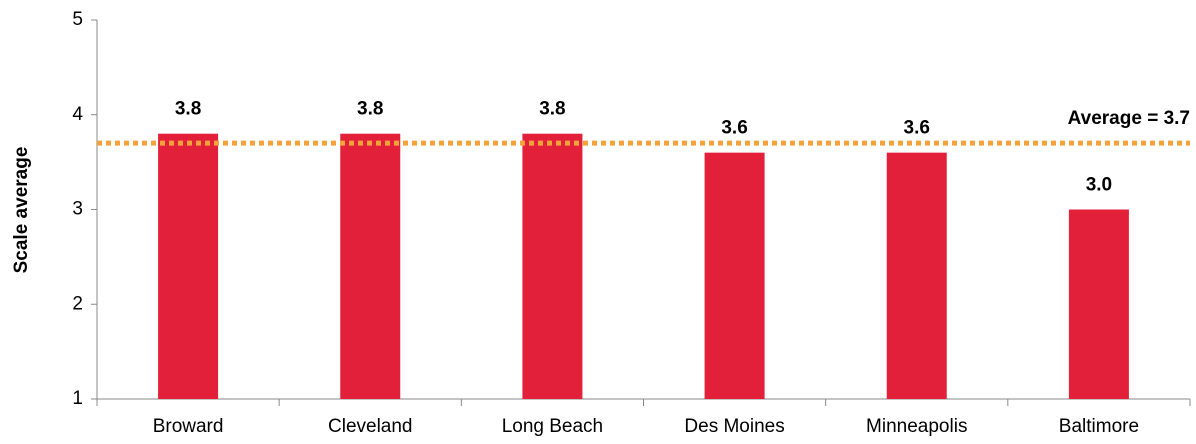  I want to click on x-tick-label: Long Beach, so click(552, 426).